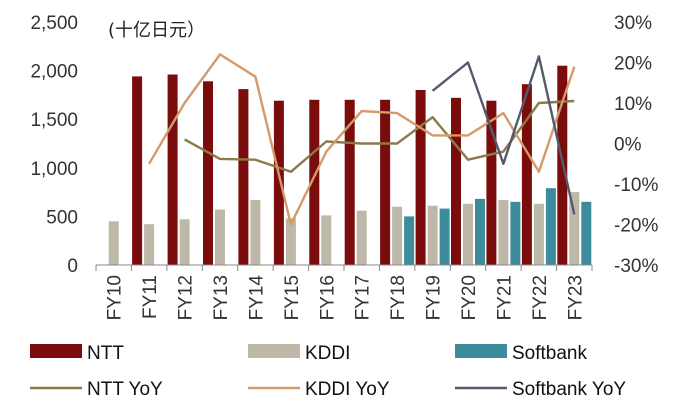 This screenshot has height=406, width=675. What do you see at coordinates (503, 232) in the screenshot?
I see `bar-kddi-fy21` at bounding box center [503, 232].